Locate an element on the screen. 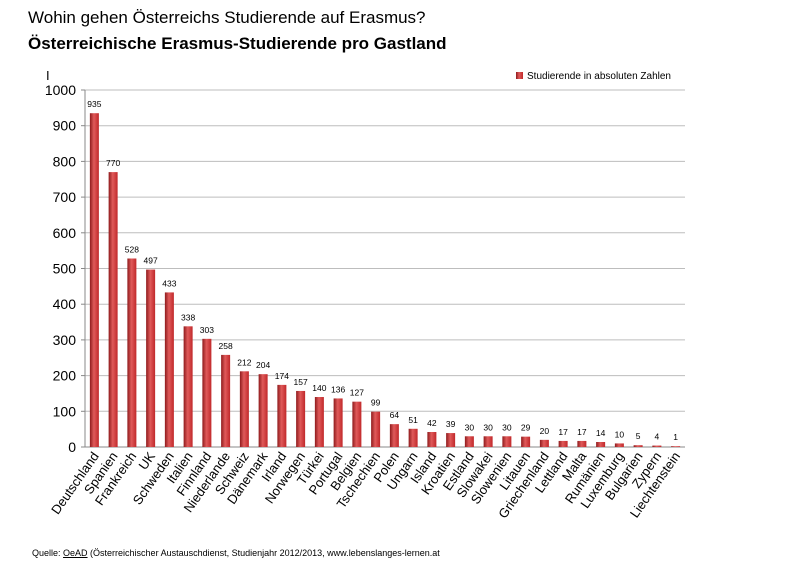 The height and width of the screenshot is (567, 795). data-label: 528 is located at coordinates (132, 250).